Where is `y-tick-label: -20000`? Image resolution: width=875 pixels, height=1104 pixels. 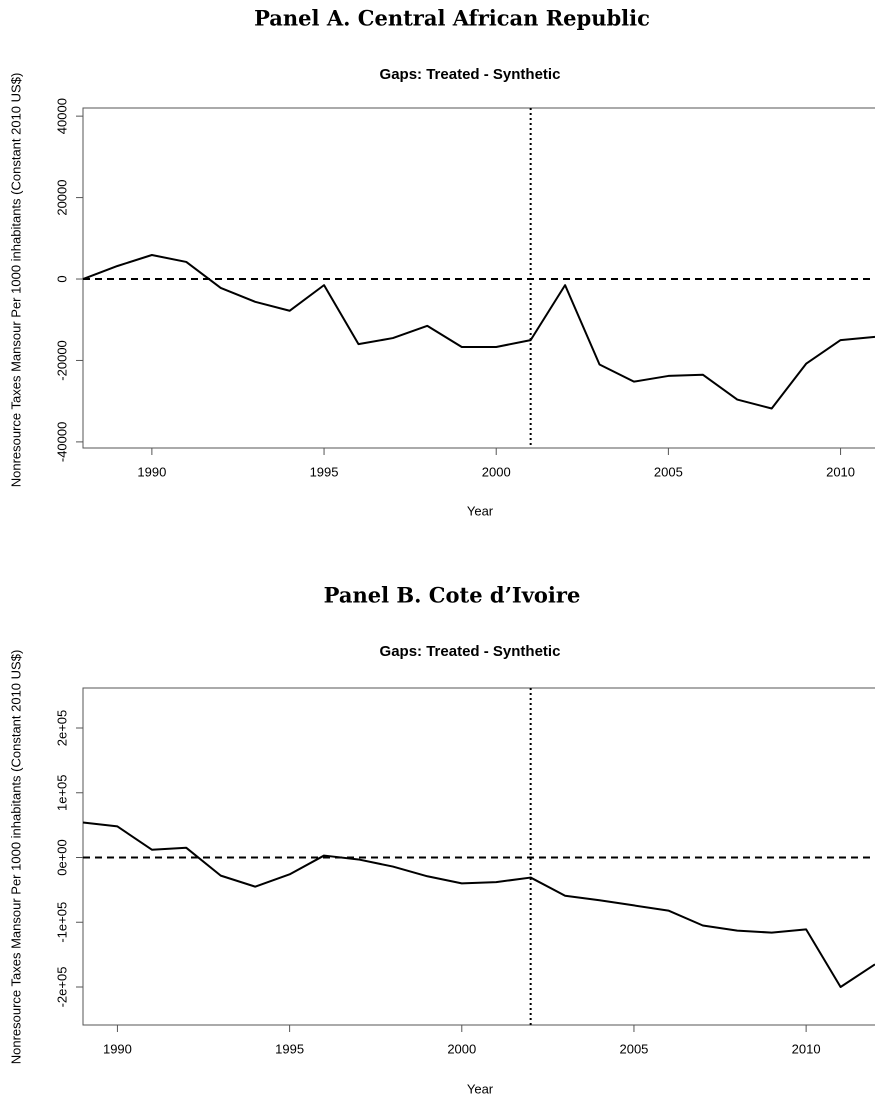 y-tick-label: -20000 is located at coordinates (61, 360).